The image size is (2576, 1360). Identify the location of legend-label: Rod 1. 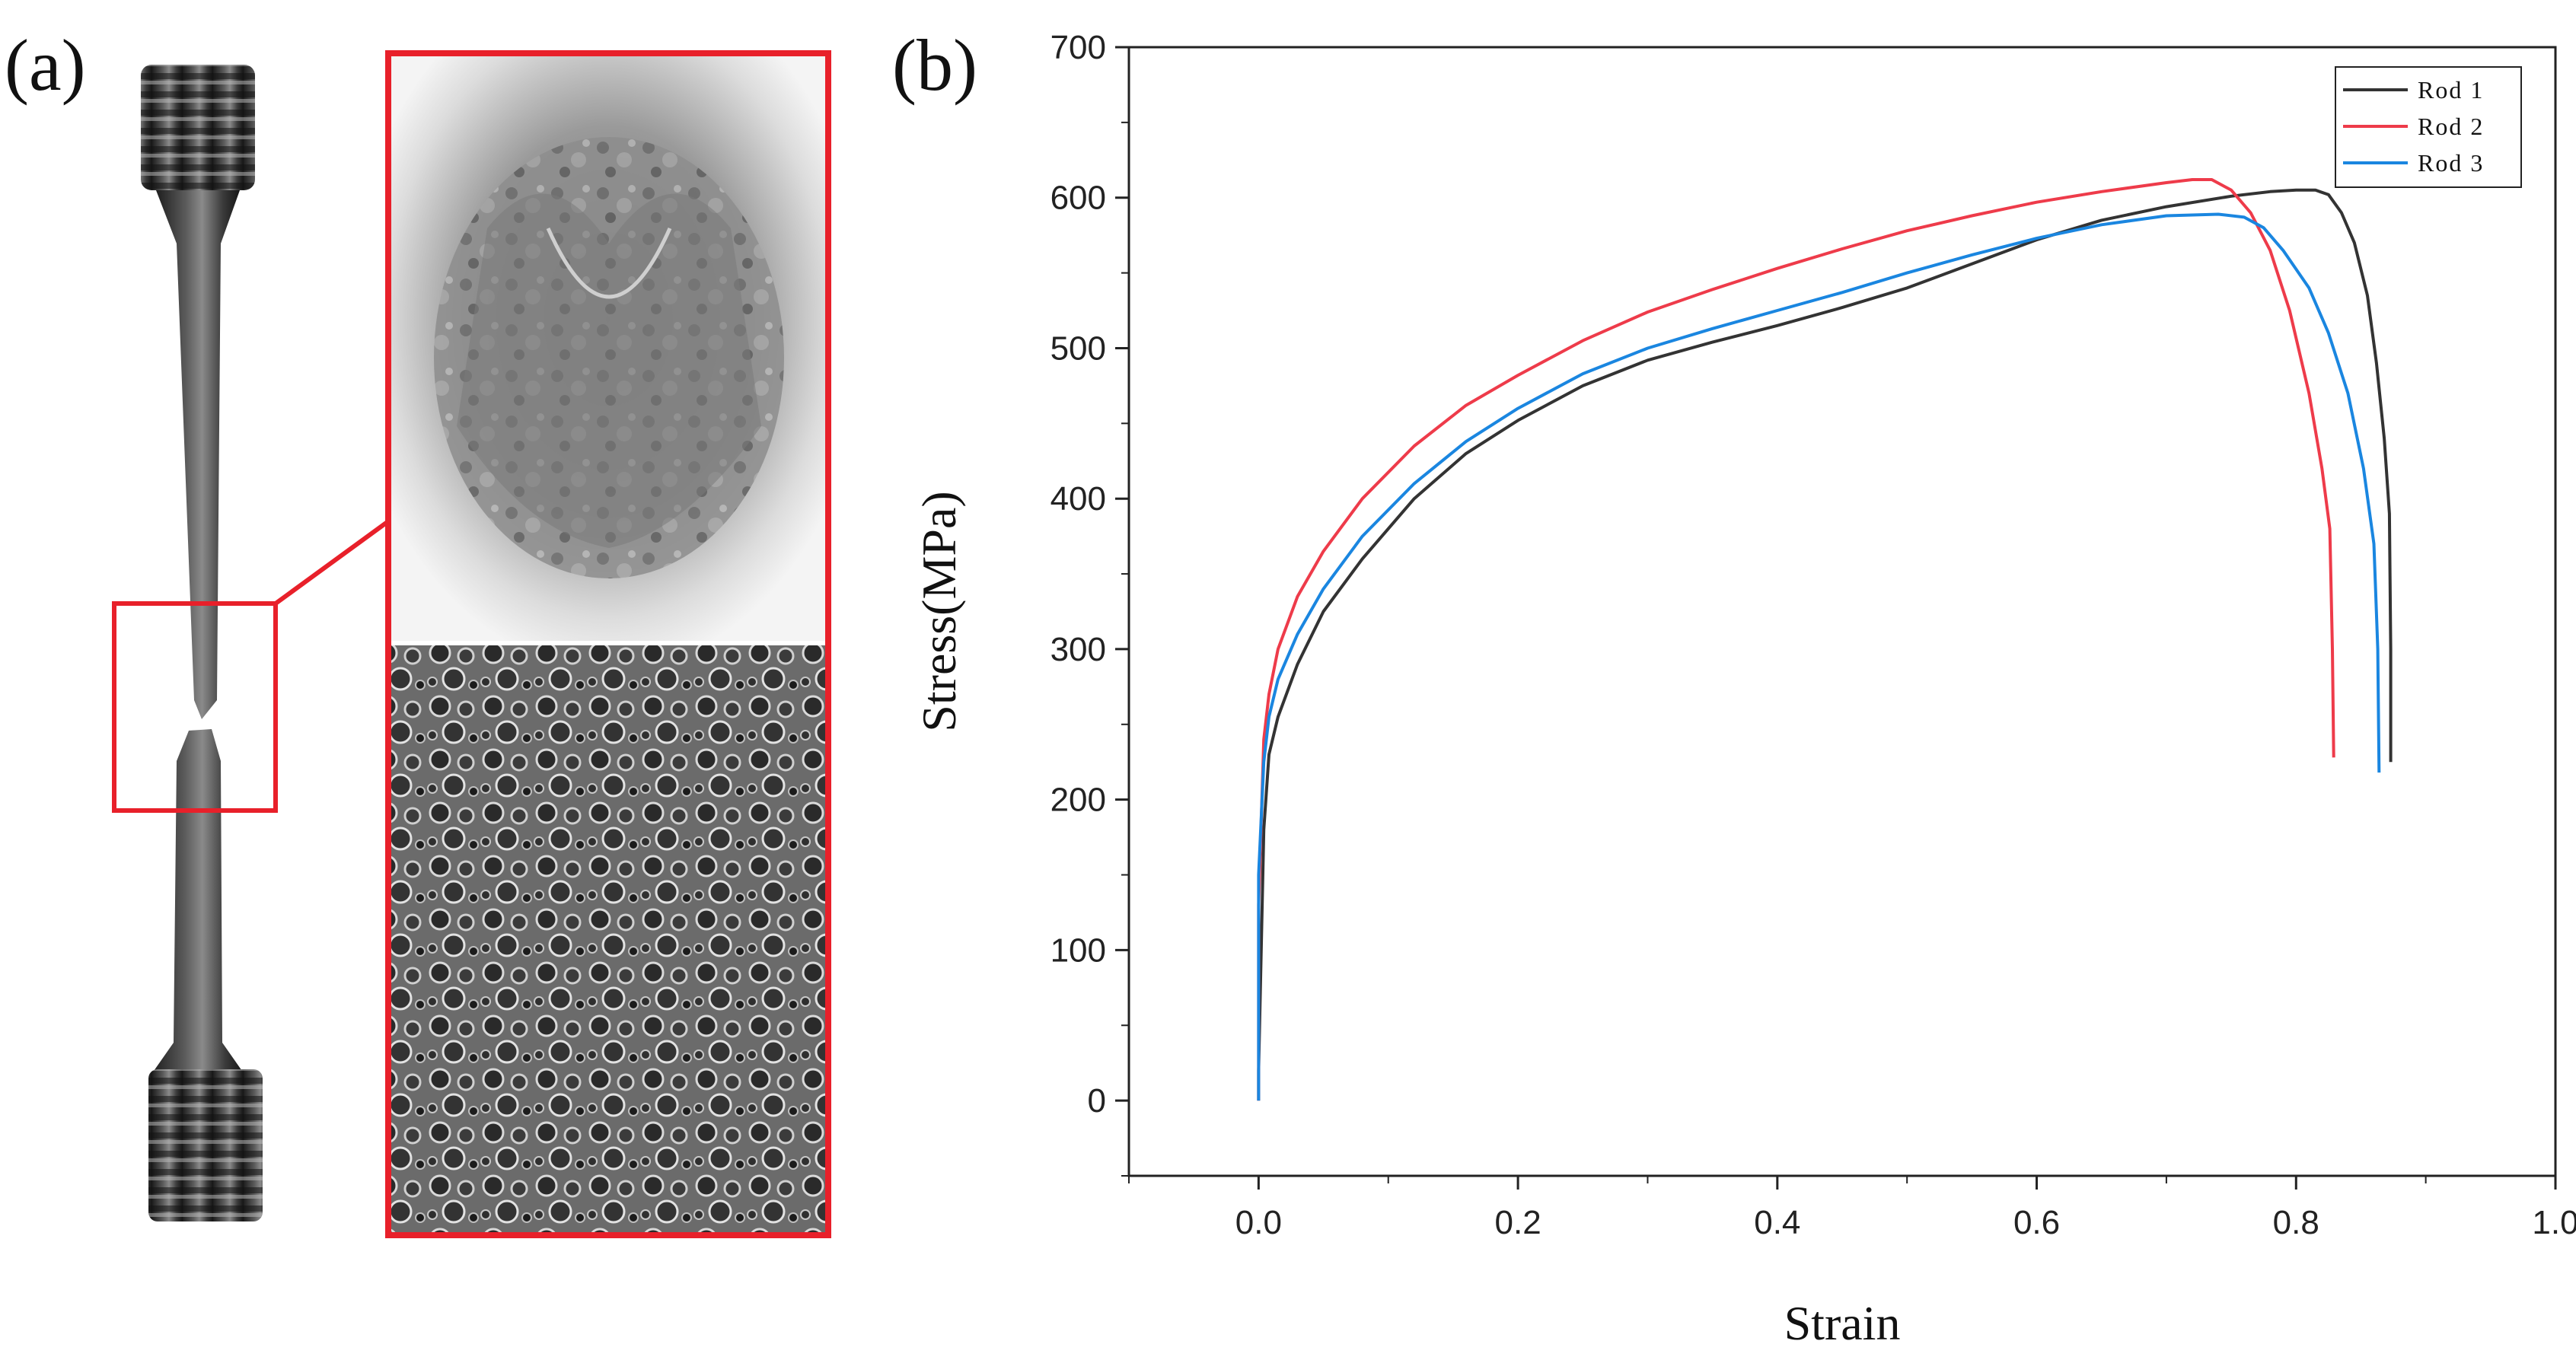
(2451, 90).